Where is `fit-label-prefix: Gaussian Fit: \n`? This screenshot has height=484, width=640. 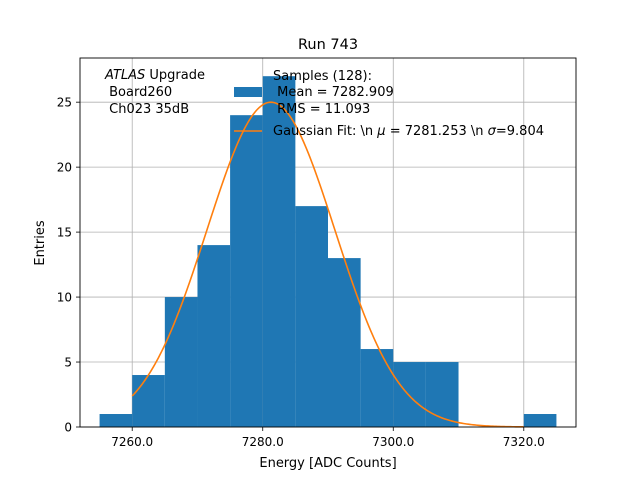 fit-label-prefix: Gaussian Fit: \n is located at coordinates (325, 131).